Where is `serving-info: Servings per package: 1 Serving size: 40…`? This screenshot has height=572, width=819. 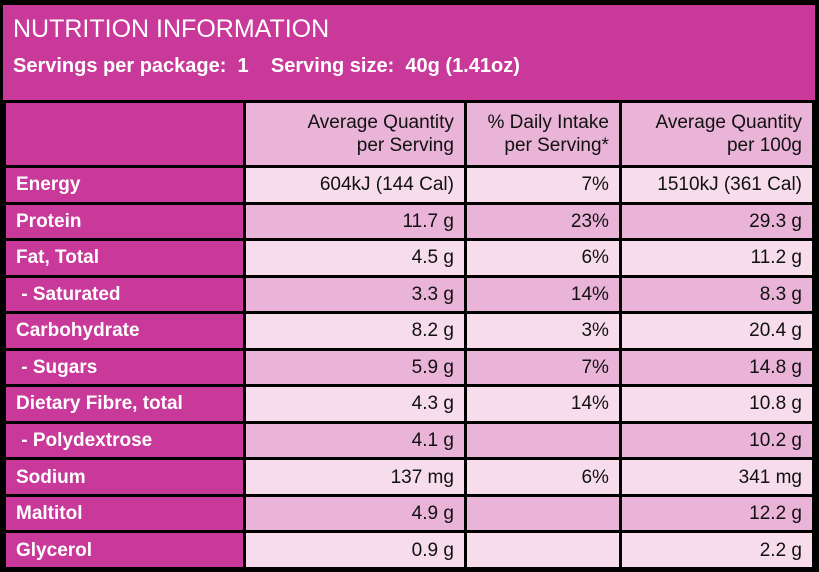
serving-info: Servings per package: 1 Serving size: 40… is located at coordinates (266, 66).